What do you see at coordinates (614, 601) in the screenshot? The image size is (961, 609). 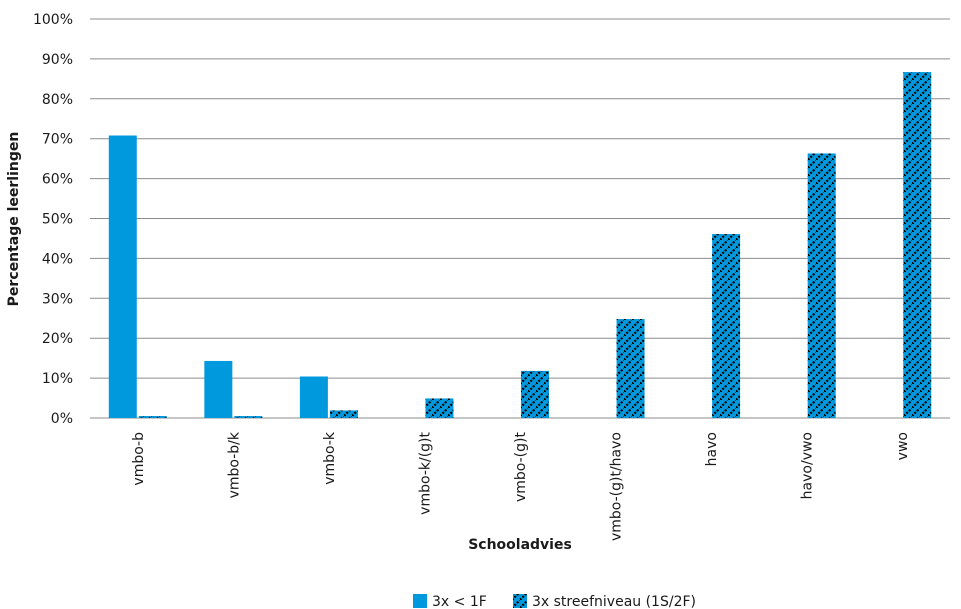 I see `legend-streefniveau-label: 3x streefniveau (1S/2F)` at bounding box center [614, 601].